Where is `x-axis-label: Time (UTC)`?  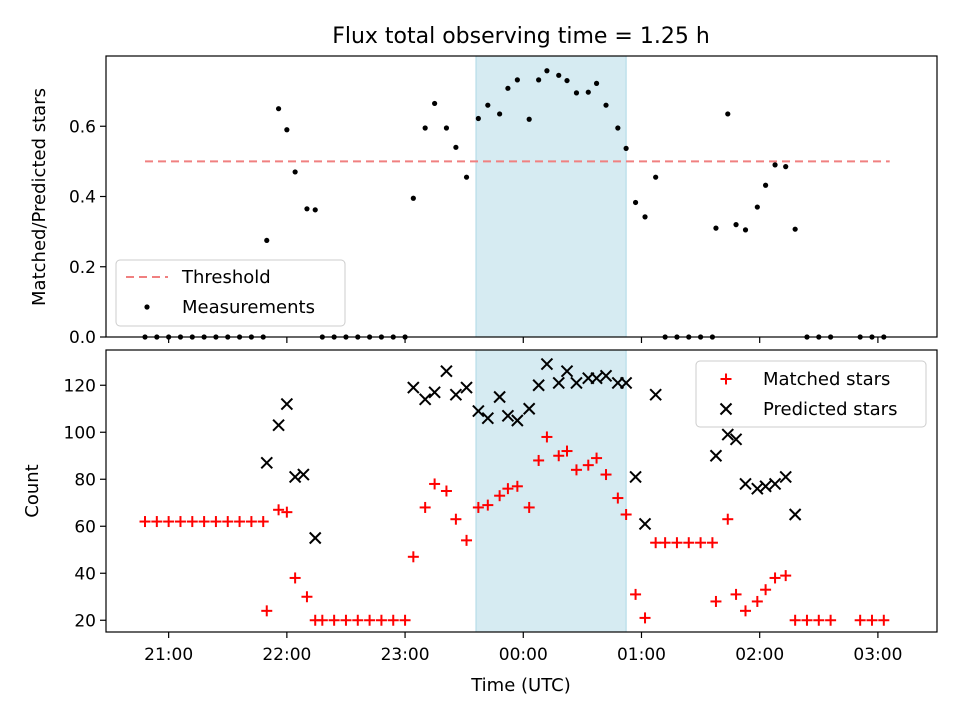
x-axis-label: Time (UTC) is located at coordinates (520, 685).